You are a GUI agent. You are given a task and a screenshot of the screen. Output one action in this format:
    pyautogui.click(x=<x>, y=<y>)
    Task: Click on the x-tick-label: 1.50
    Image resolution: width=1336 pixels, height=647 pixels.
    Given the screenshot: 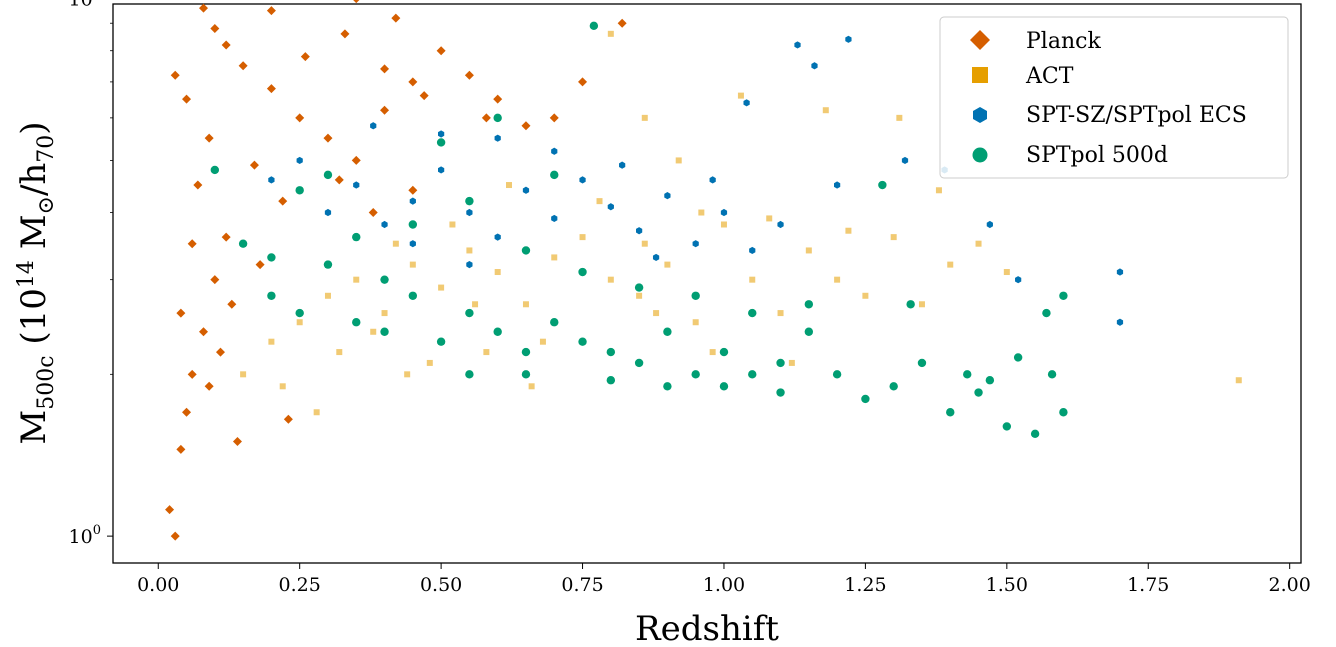 What is the action you would take?
    pyautogui.click(x=1007, y=585)
    